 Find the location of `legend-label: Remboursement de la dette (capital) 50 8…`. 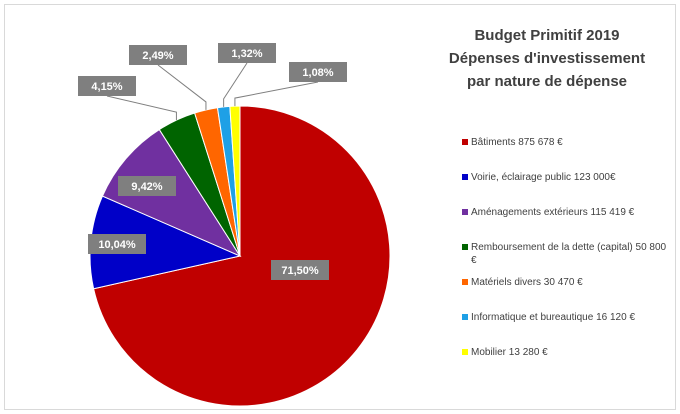

legend-label: Remboursement de la dette (capital) 50 8… is located at coordinates (569, 254).